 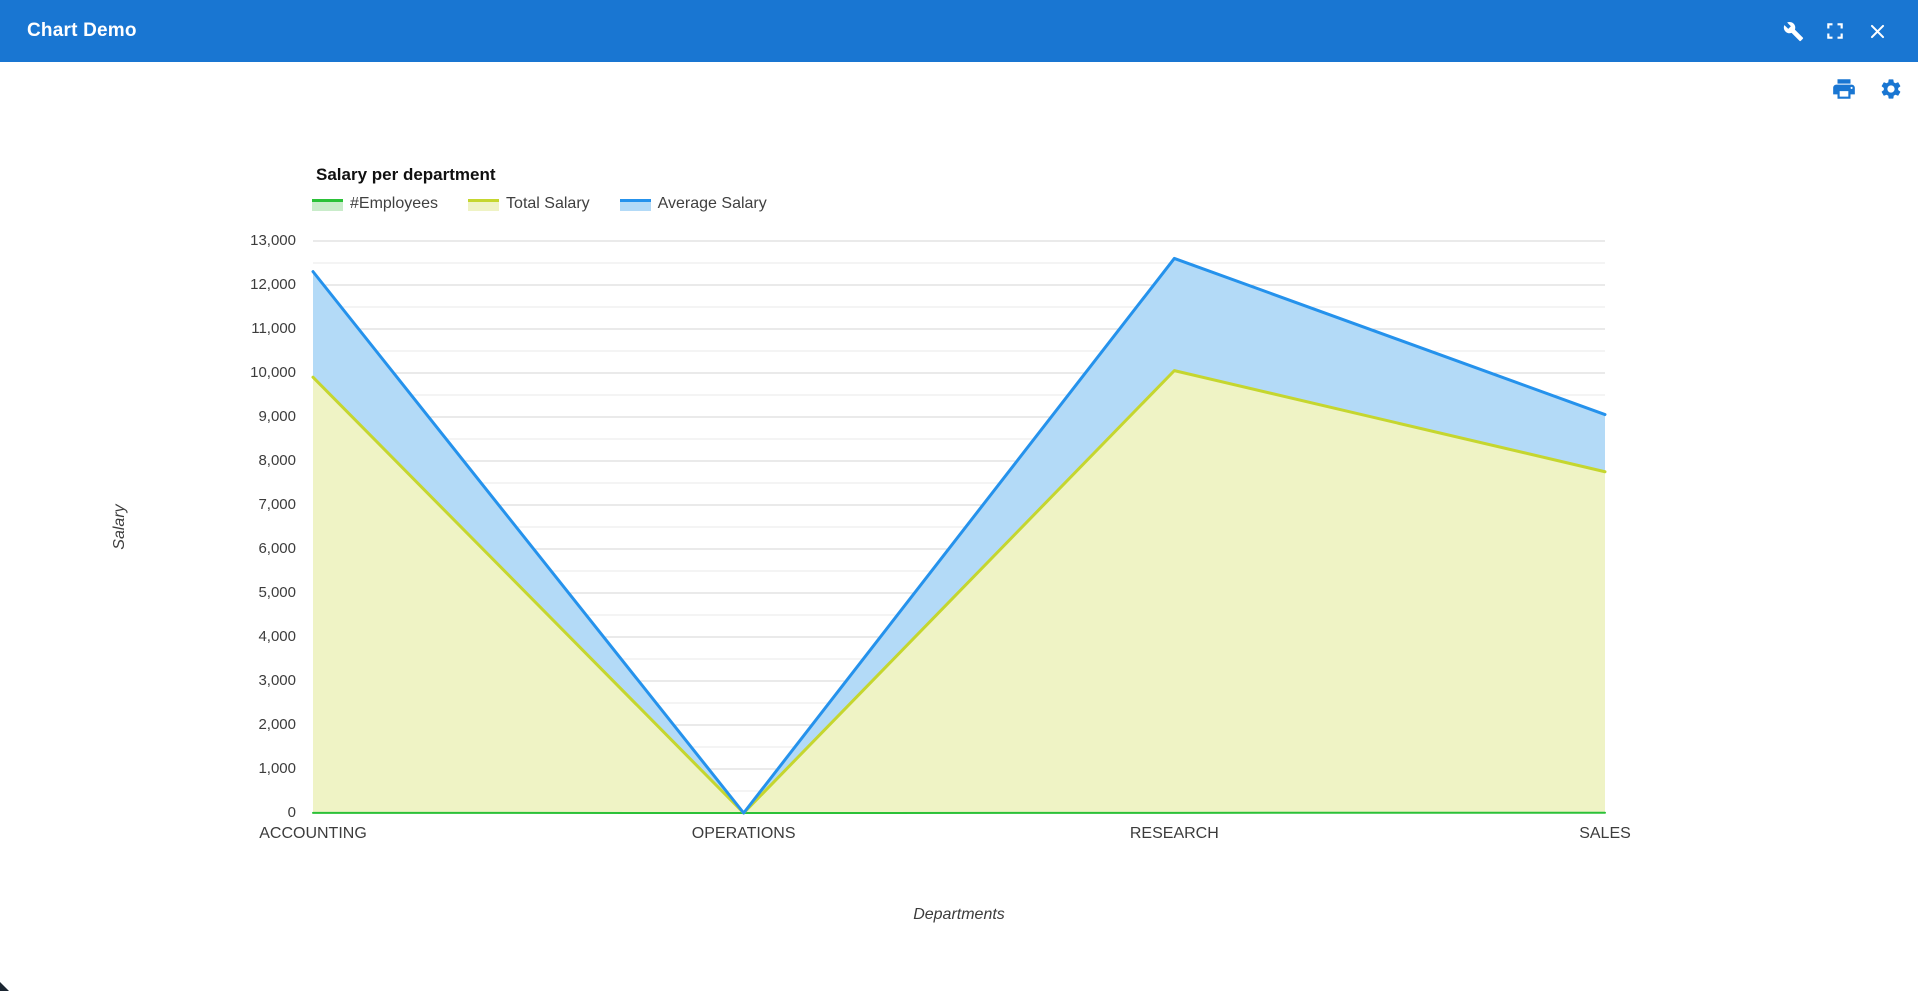 What do you see at coordinates (406, 174) in the screenshot?
I see `chart-title: Salary per department` at bounding box center [406, 174].